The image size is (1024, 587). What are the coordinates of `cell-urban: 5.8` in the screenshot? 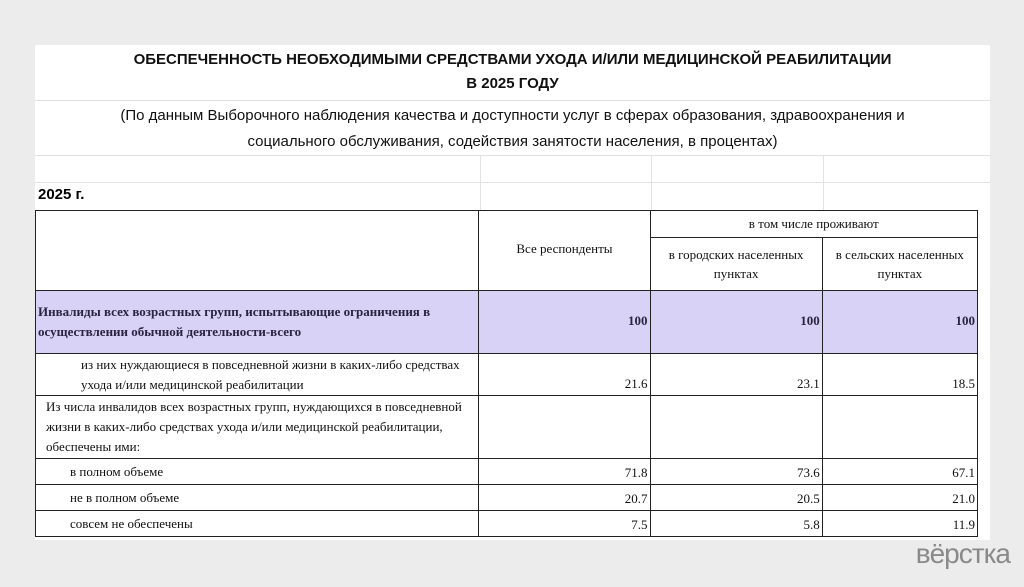 It's located at (736, 523).